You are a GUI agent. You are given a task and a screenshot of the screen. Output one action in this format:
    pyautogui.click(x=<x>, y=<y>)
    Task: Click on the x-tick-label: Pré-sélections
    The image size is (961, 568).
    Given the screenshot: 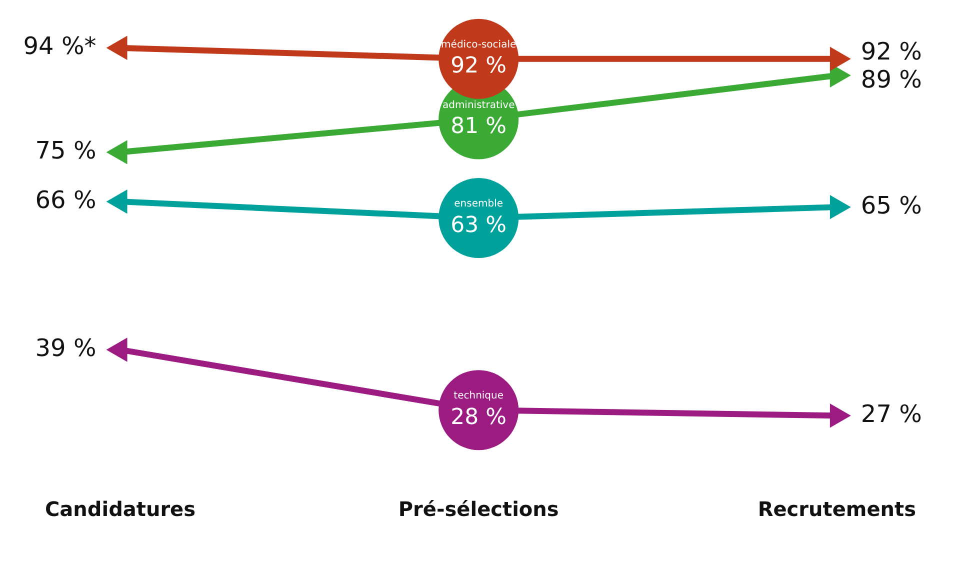 What is the action you would take?
    pyautogui.click(x=478, y=509)
    